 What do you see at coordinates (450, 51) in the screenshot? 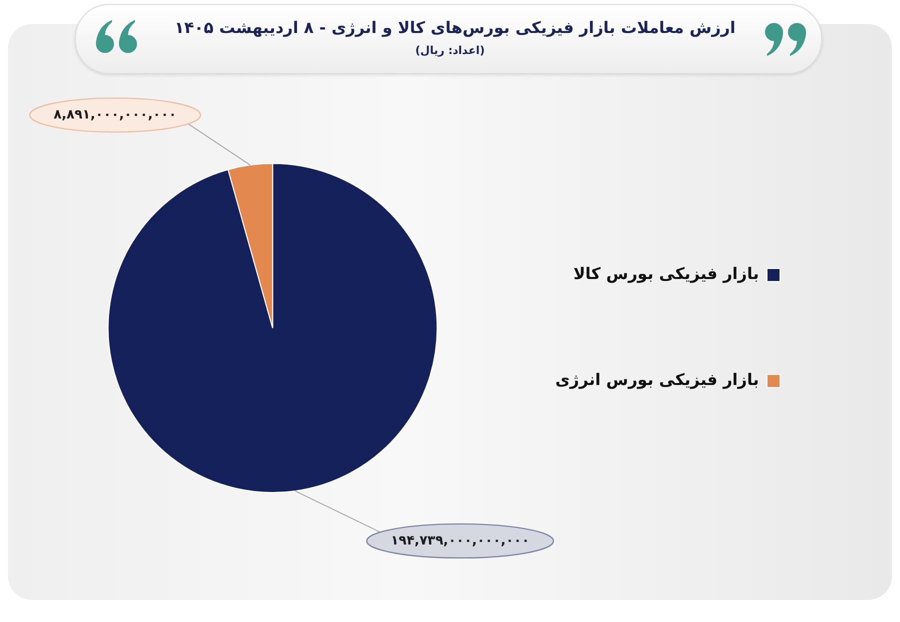
I see `chart-subtitle: (اعداد: ریال)` at bounding box center [450, 51].